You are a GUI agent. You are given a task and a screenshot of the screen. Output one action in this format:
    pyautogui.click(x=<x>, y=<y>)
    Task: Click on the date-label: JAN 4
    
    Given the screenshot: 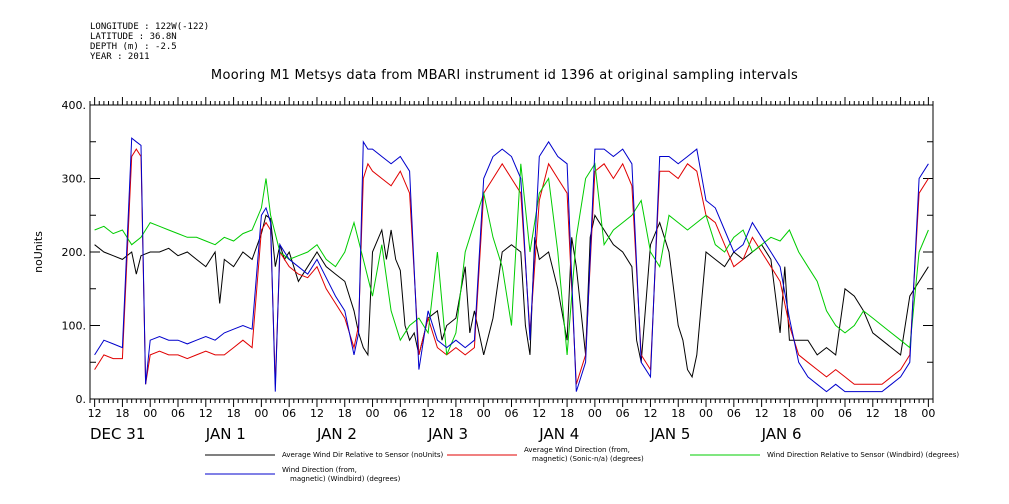 What is the action you would take?
    pyautogui.click(x=558, y=434)
    